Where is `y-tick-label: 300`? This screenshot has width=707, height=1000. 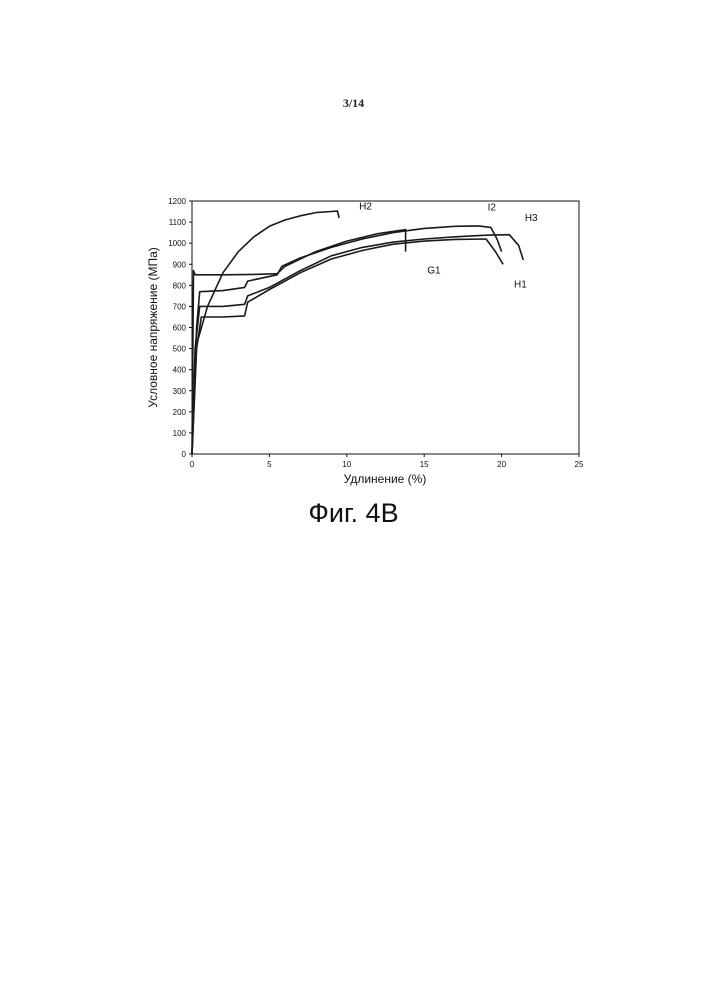 y-tick-label: 300 is located at coordinates (180, 391).